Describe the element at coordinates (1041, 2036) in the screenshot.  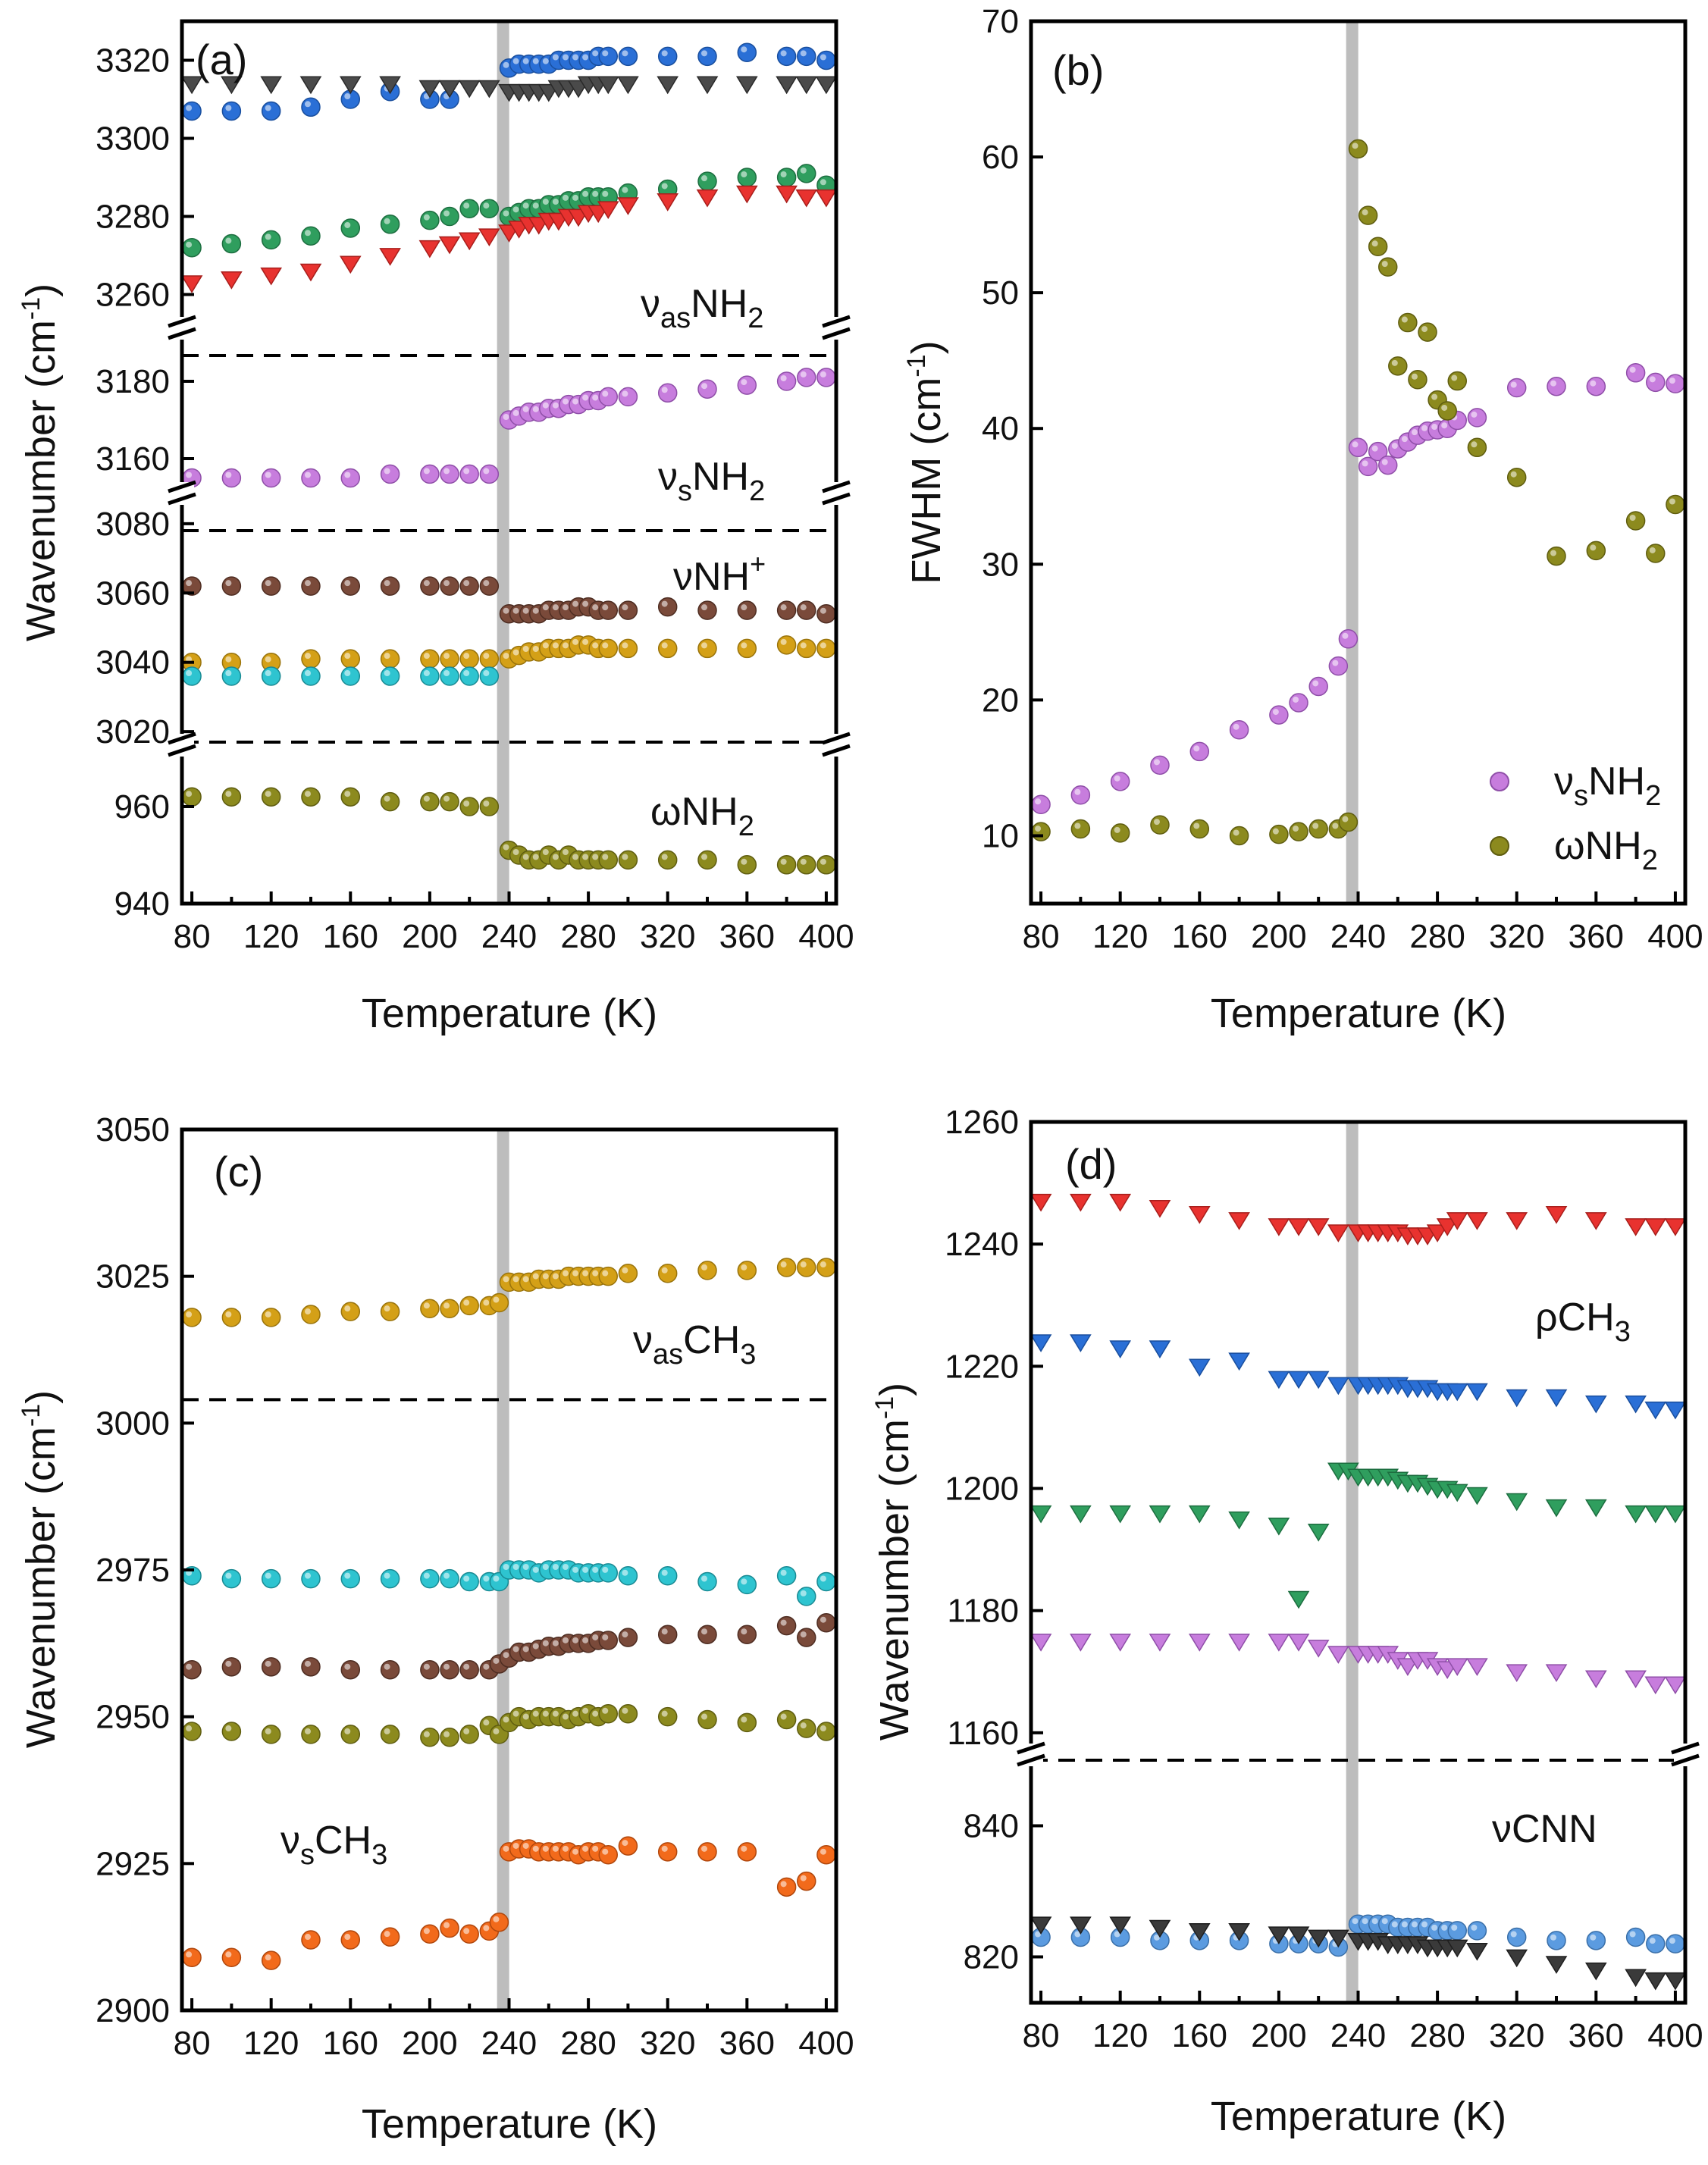
I see `x-tick-label: 80` at that location.